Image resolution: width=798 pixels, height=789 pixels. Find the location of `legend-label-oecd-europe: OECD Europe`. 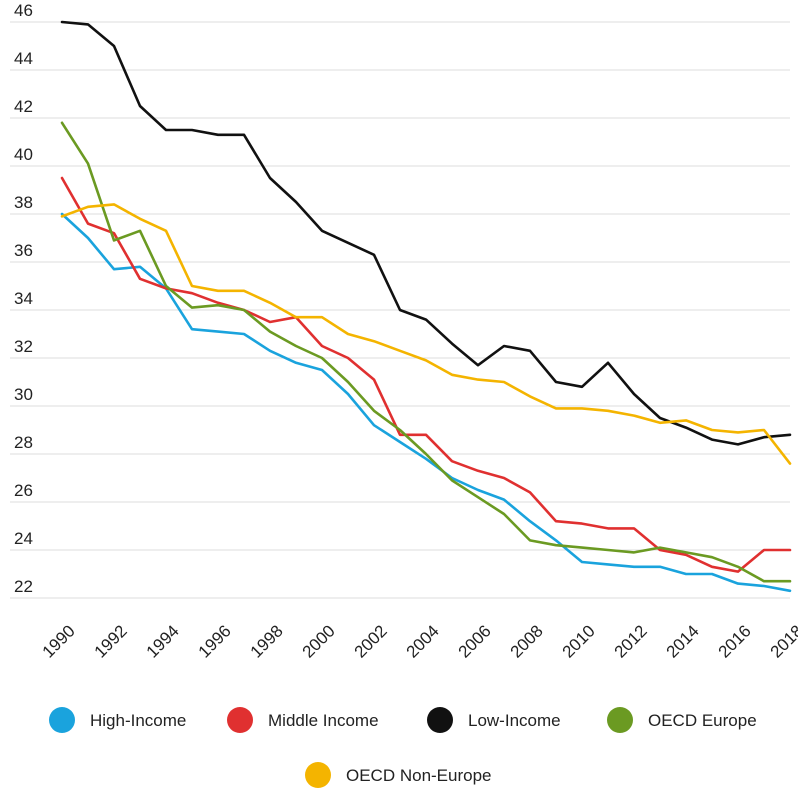

legend-label-oecd-europe: OECD Europe is located at coordinates (702, 720).